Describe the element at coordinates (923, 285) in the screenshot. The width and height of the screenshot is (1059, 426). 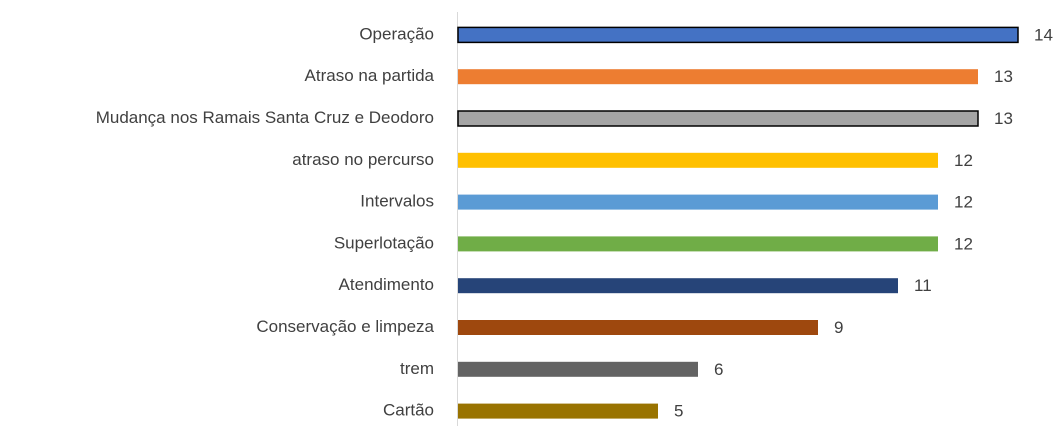
I see `value-label: 11` at that location.